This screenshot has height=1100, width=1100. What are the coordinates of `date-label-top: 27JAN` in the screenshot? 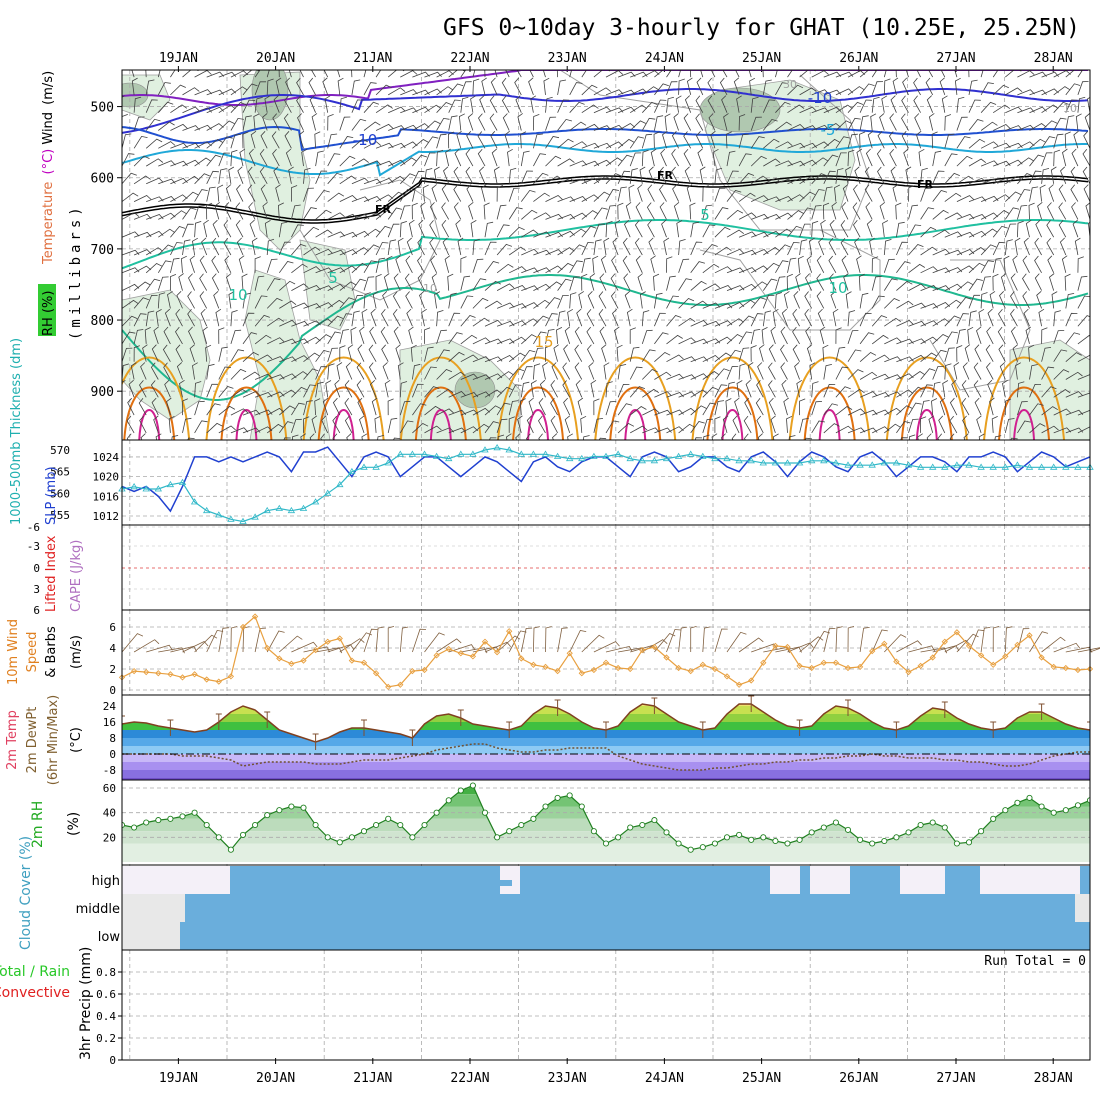 It's located at (955, 58).